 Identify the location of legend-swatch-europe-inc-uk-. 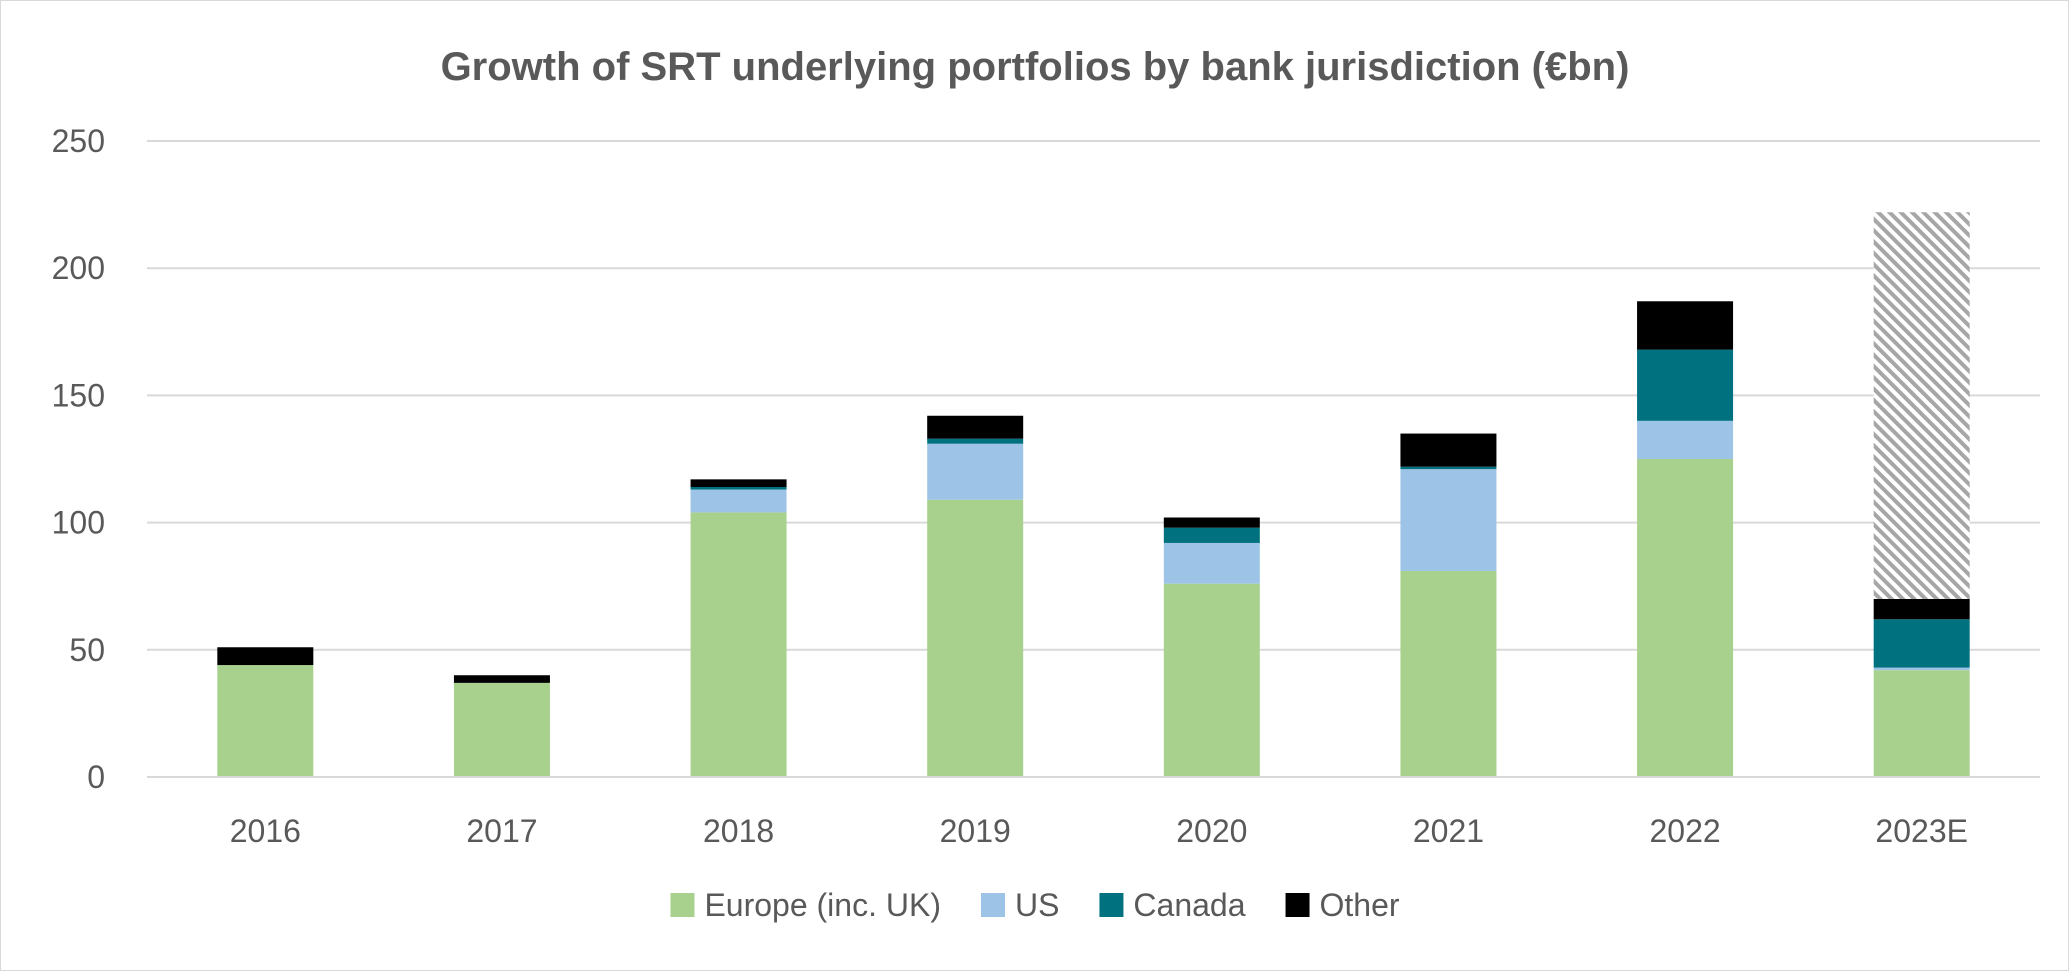
(682, 905).